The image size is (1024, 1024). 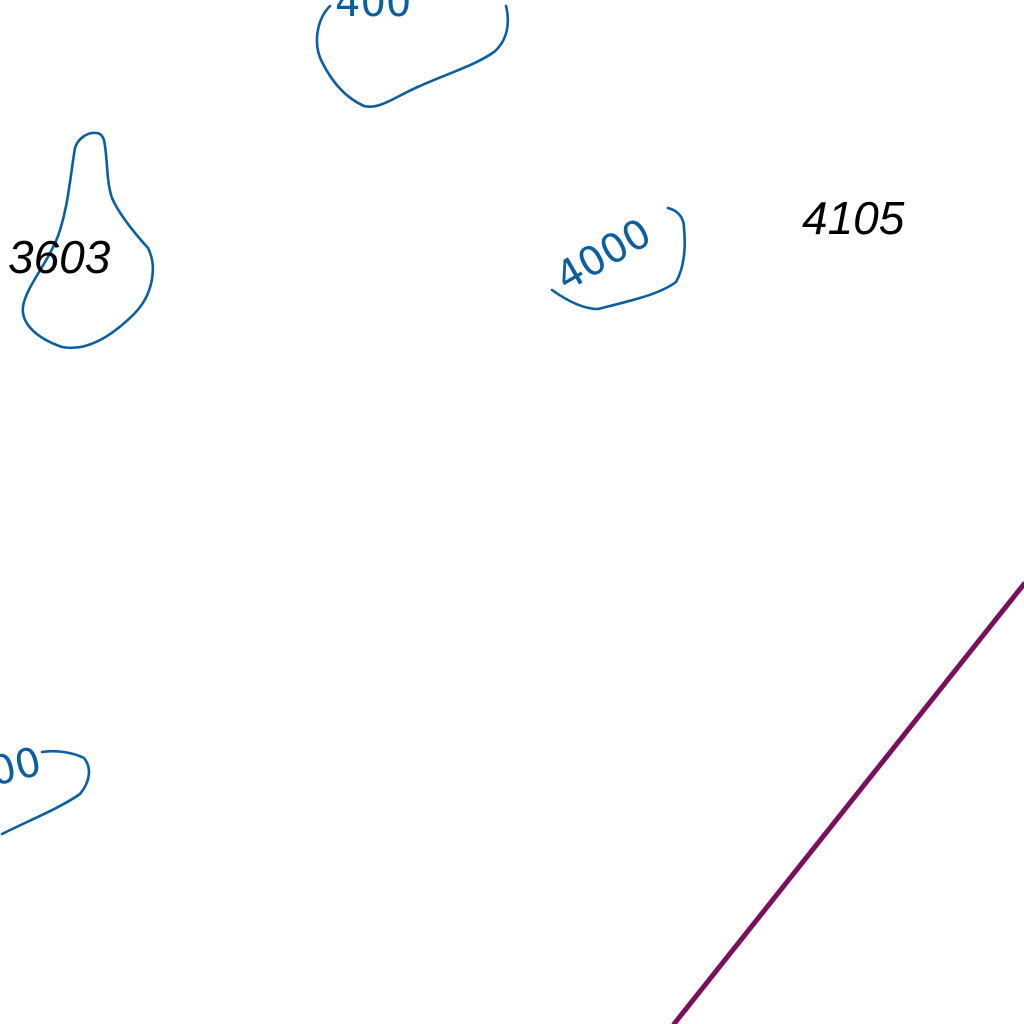 I want to click on spot-height-left: 3603, so click(x=59, y=257).